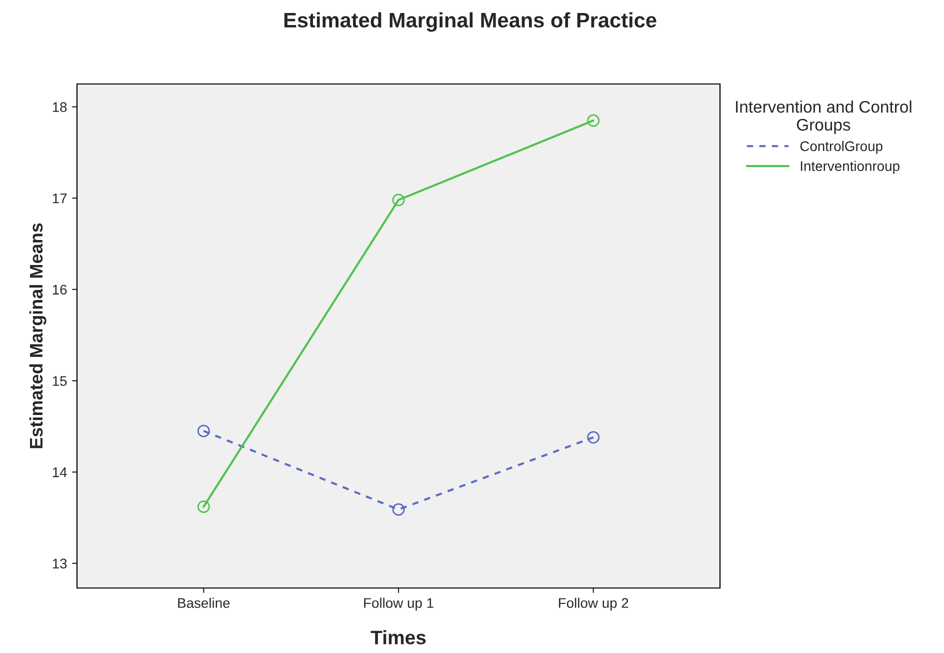 This screenshot has width=944, height=653. I want to click on legend-title: Intervention and Control Groups, so click(824, 117).